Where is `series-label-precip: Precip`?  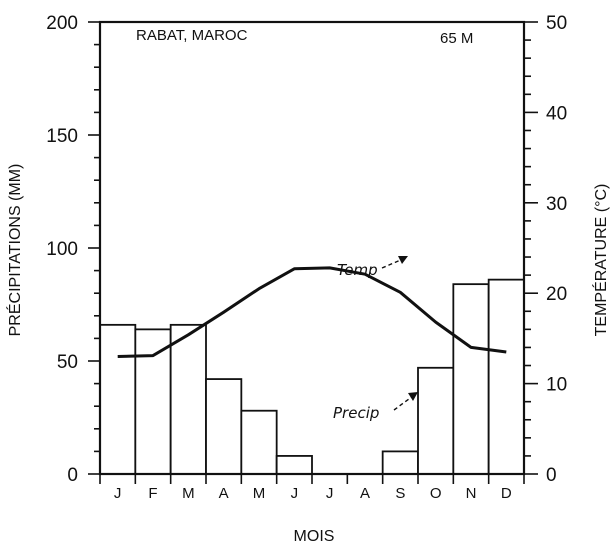 series-label-precip: Precip is located at coordinates (356, 413).